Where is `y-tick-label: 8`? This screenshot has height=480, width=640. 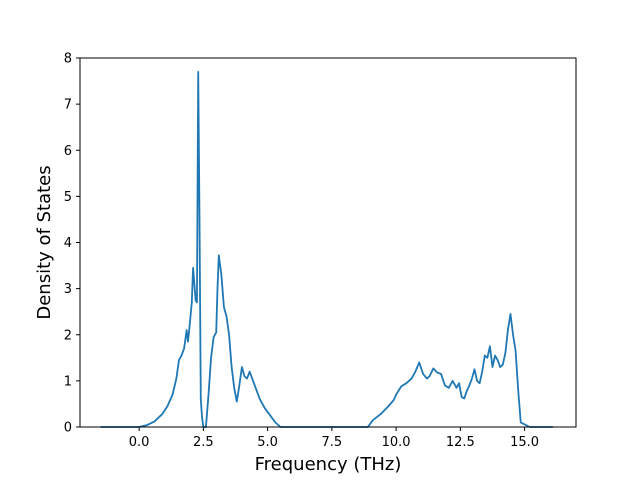 y-tick-label: 8 is located at coordinates (68, 59).